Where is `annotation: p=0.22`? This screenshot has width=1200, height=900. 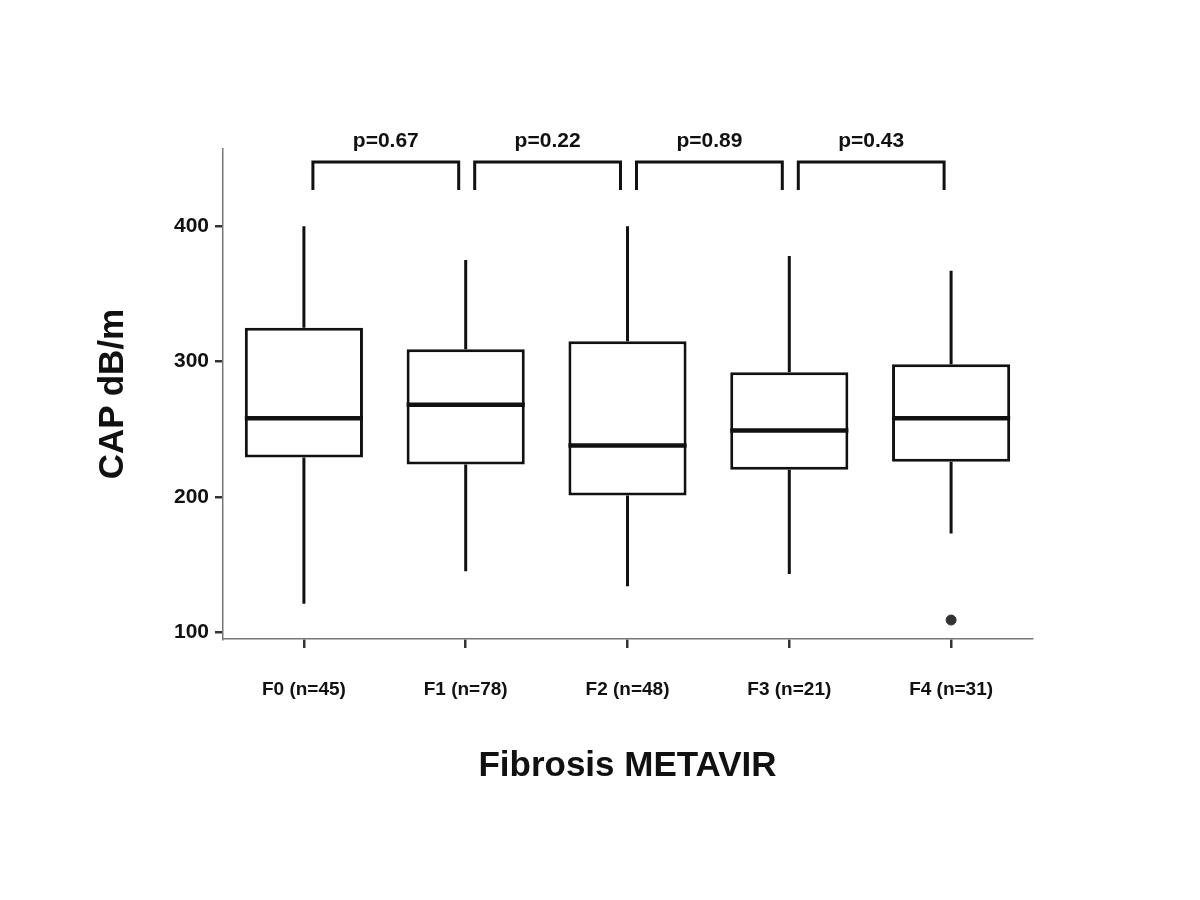
annotation: p=0.22 is located at coordinates (547, 139).